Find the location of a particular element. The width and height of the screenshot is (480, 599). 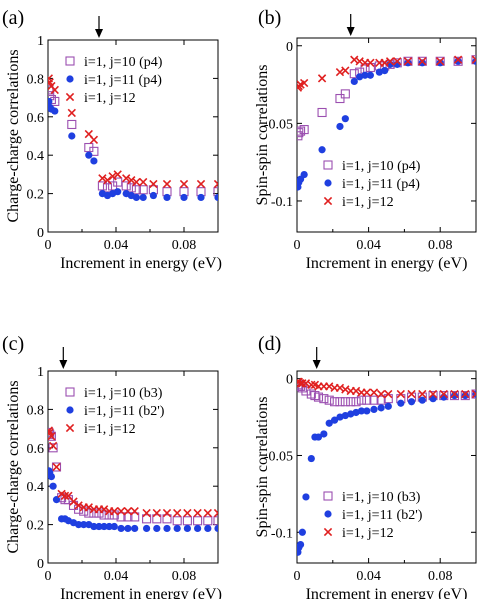

y-tick-label: 0.2 is located at coordinates (36, 526).